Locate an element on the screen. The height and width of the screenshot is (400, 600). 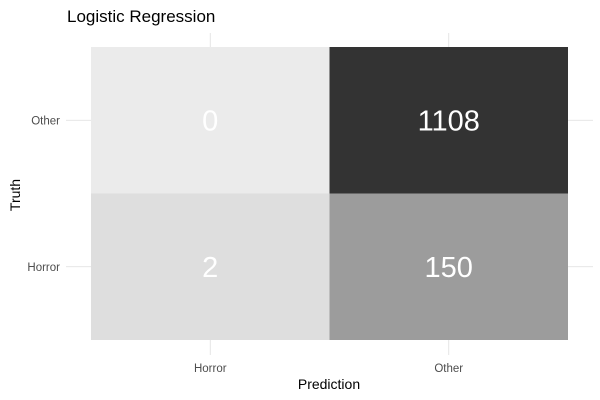
cell-value-label: 2 is located at coordinates (210, 268).